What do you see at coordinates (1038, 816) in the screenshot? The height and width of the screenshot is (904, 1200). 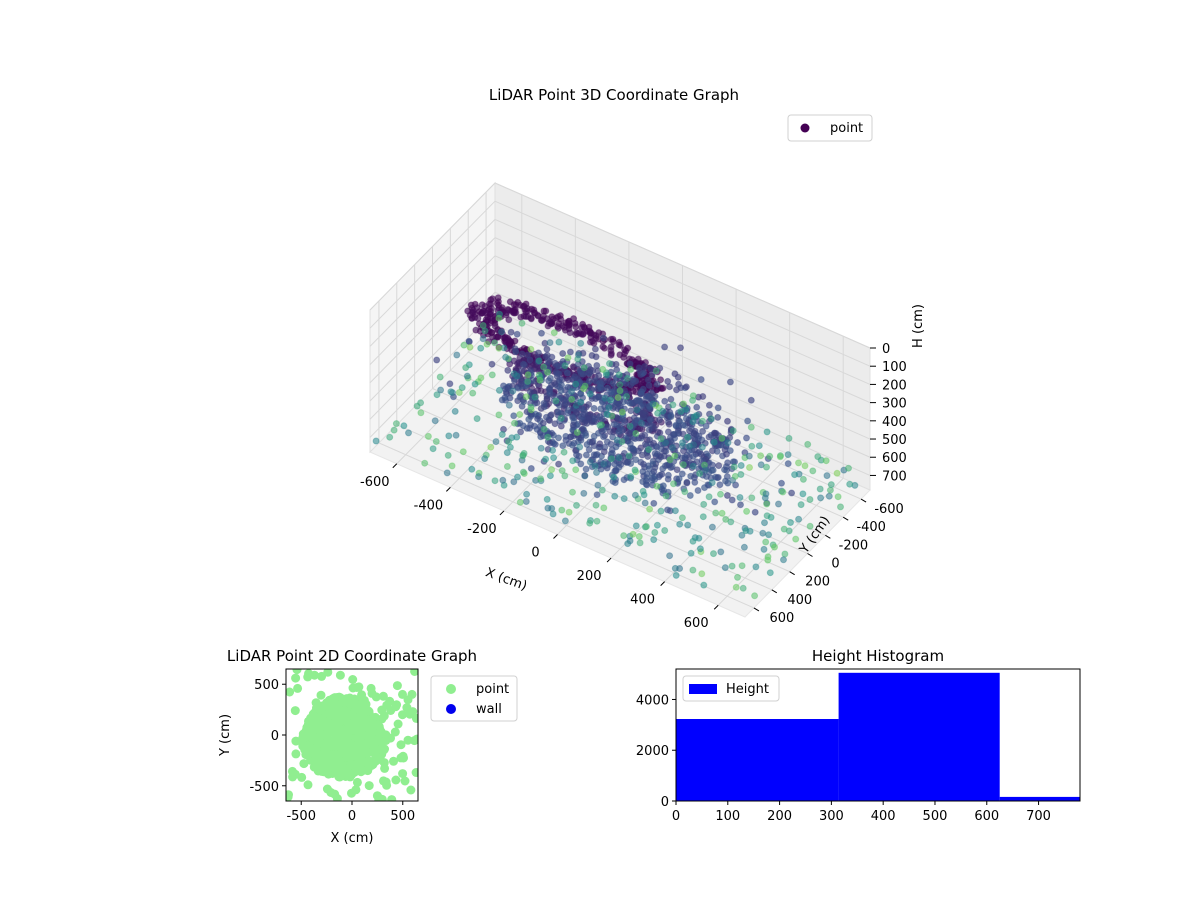 I see `x-tick-label: 700` at bounding box center [1038, 816].